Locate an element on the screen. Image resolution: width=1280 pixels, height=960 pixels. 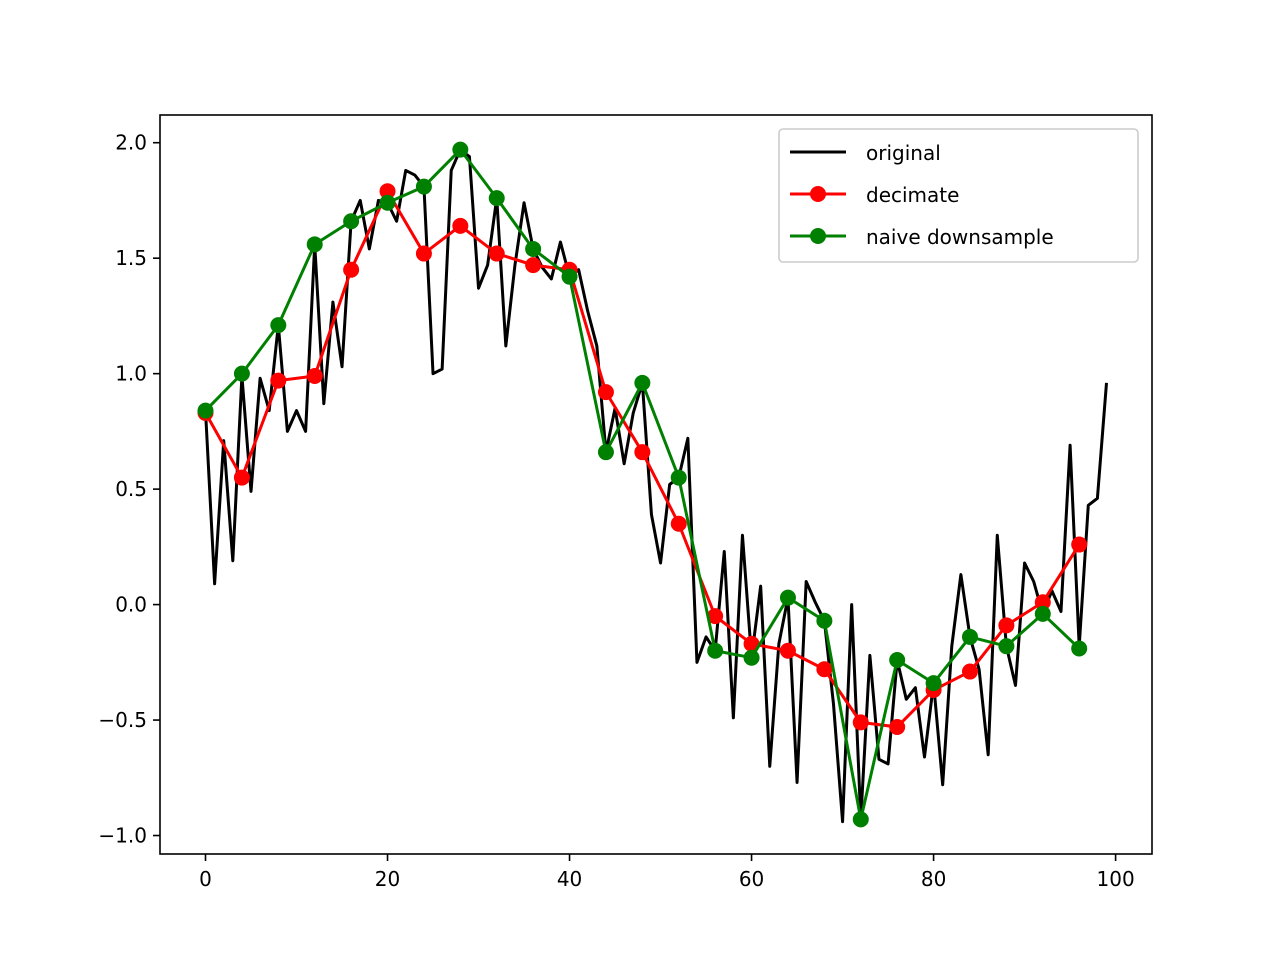
legend-entry-naive-downsample: naive downsample is located at coordinates (922, 237).